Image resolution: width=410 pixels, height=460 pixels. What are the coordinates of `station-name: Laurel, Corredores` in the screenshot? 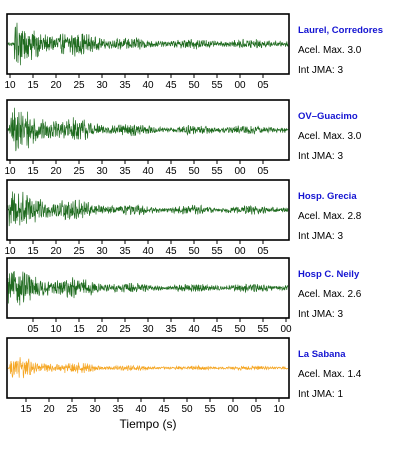 It's located at (340, 30).